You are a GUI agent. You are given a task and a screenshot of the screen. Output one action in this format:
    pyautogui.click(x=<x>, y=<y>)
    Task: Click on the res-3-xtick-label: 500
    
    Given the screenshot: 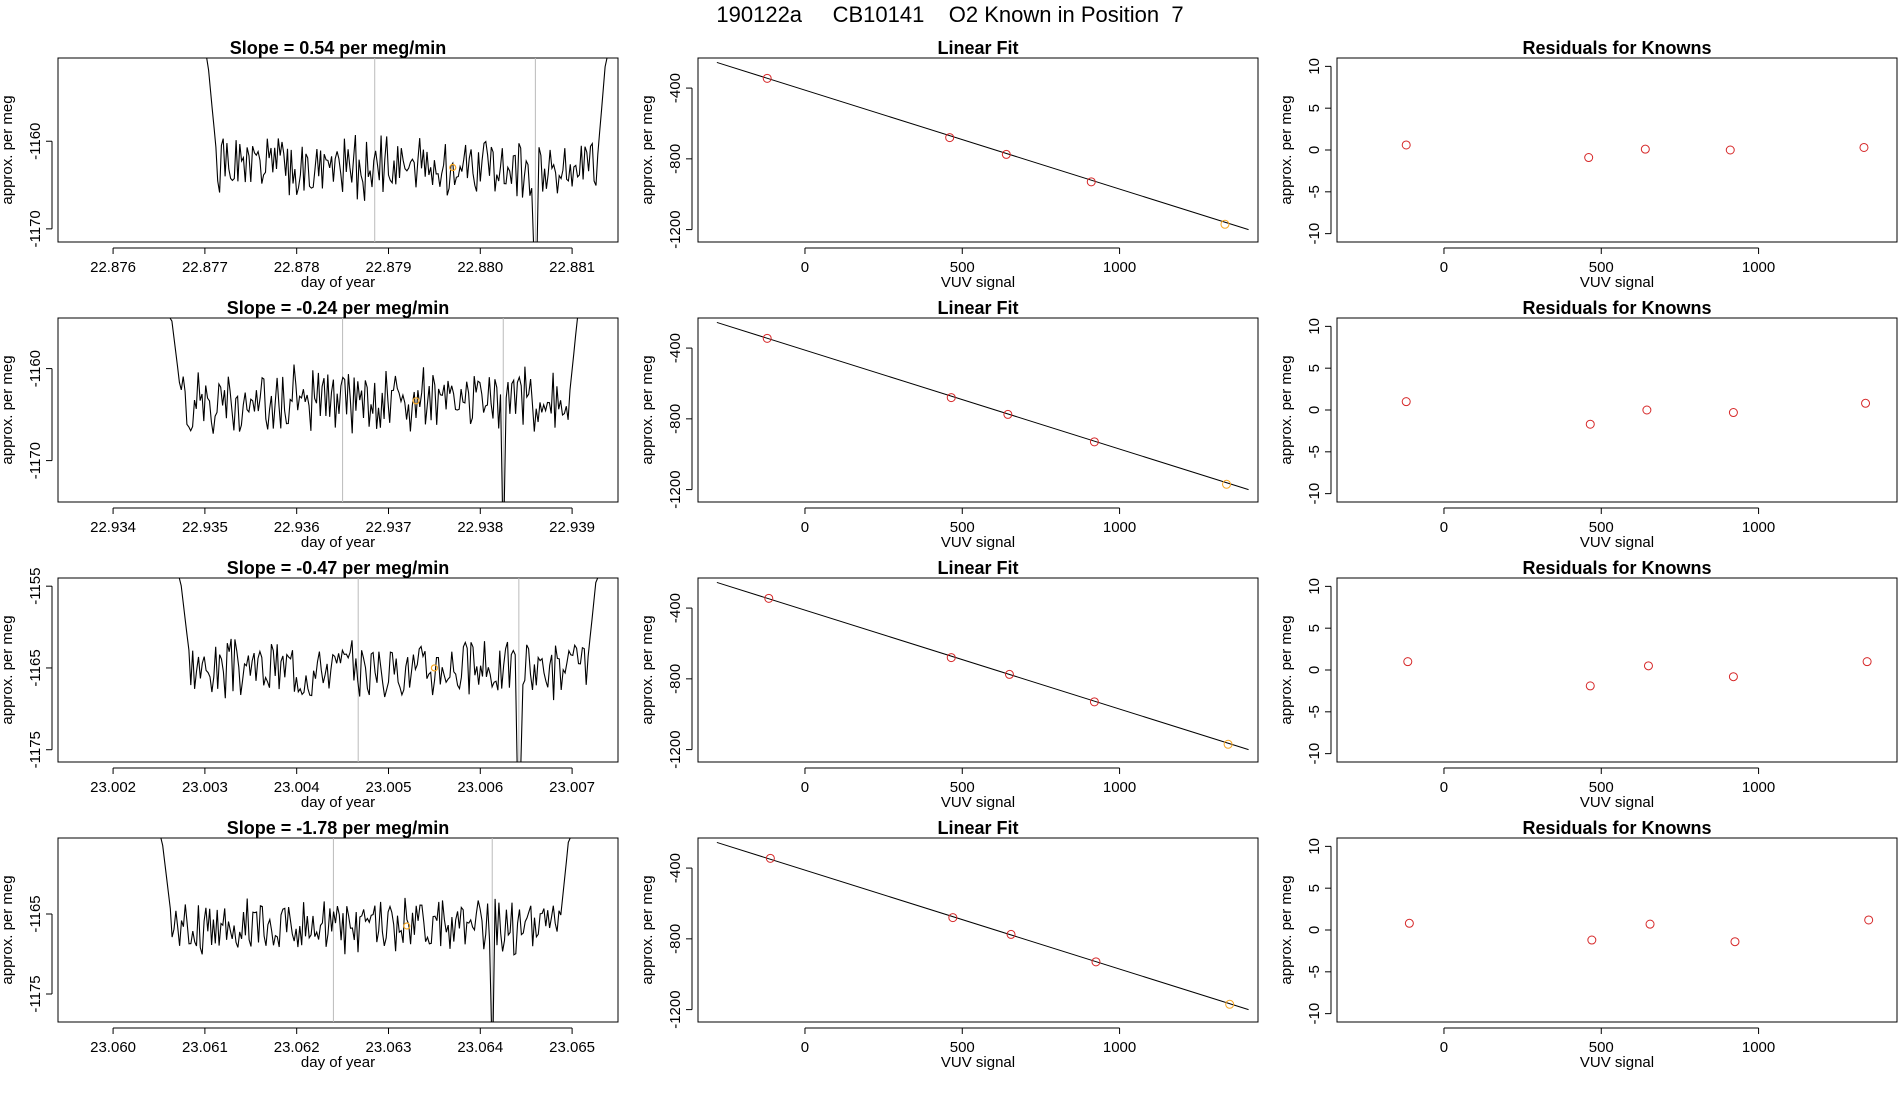 What is the action you would take?
    pyautogui.click(x=1601, y=1047)
    